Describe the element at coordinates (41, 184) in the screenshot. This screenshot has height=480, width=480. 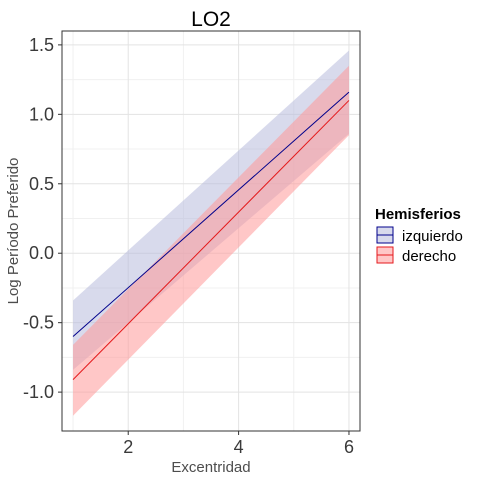
I see `y-tick-label: 0.5` at that location.